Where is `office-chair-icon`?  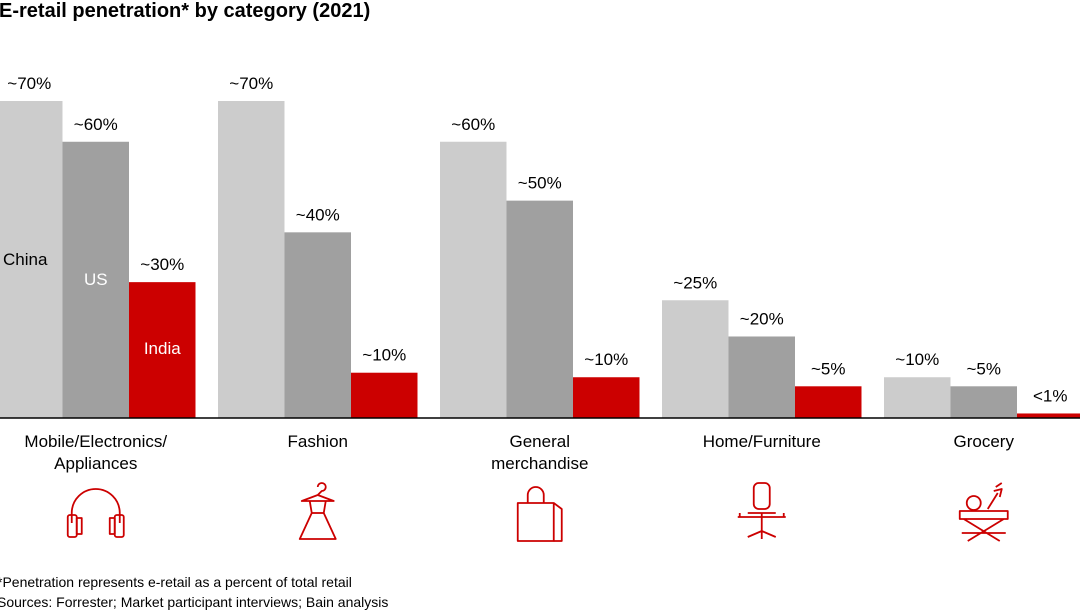 office-chair-icon is located at coordinates (761, 510).